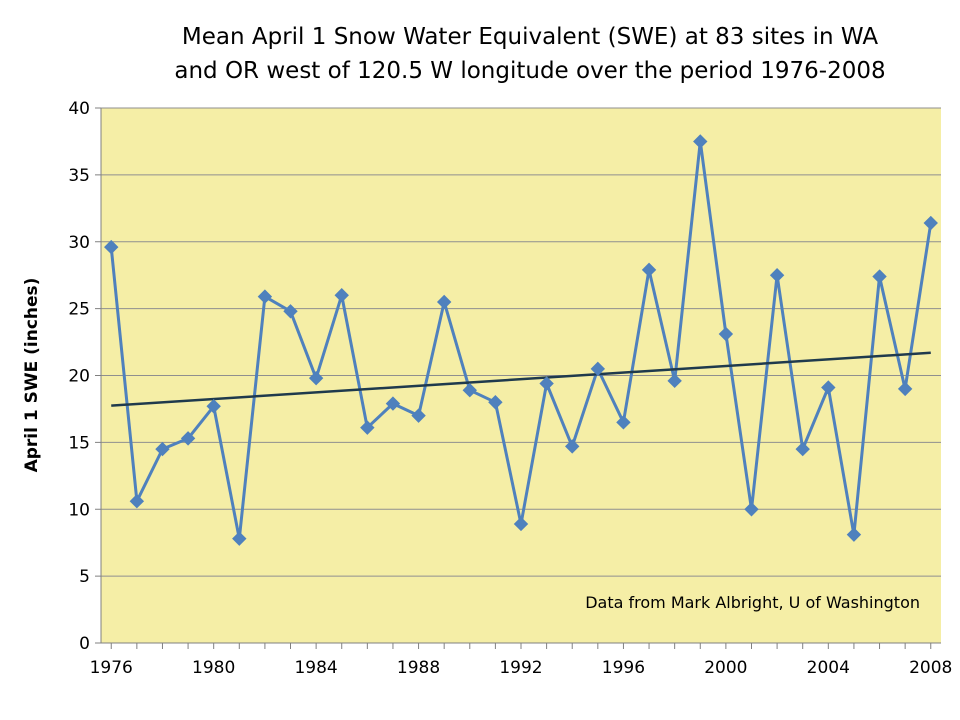 This screenshot has width=960, height=720. What do you see at coordinates (828, 668) in the screenshot?
I see `x-tick-label: 2004` at bounding box center [828, 668].